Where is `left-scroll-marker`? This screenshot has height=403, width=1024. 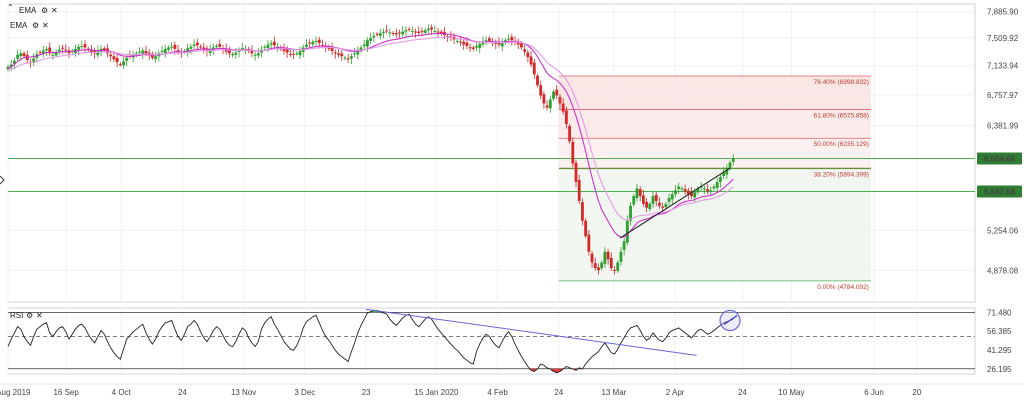 left-scroll-marker is located at coordinates (2, 180).